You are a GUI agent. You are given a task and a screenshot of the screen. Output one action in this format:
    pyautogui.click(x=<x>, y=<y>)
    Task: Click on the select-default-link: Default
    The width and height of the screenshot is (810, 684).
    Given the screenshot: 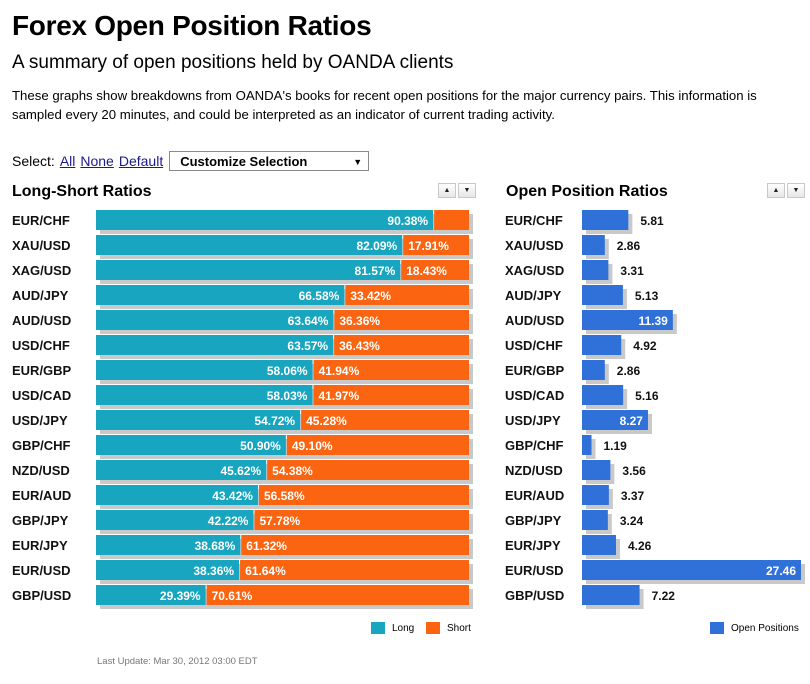 What is the action you would take?
    pyautogui.click(x=141, y=161)
    